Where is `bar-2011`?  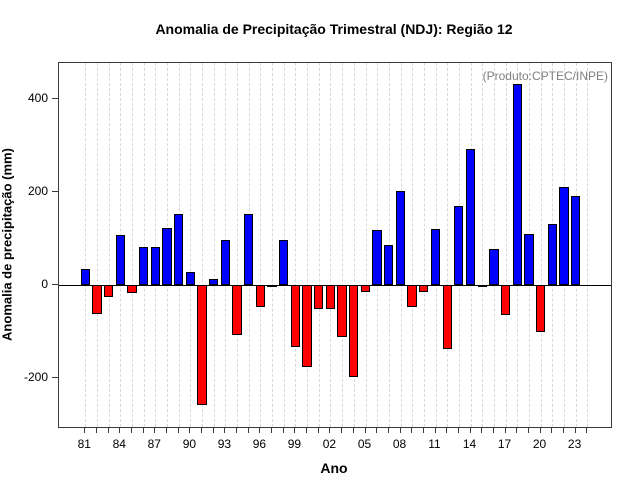 bar-2011 is located at coordinates (435, 256).